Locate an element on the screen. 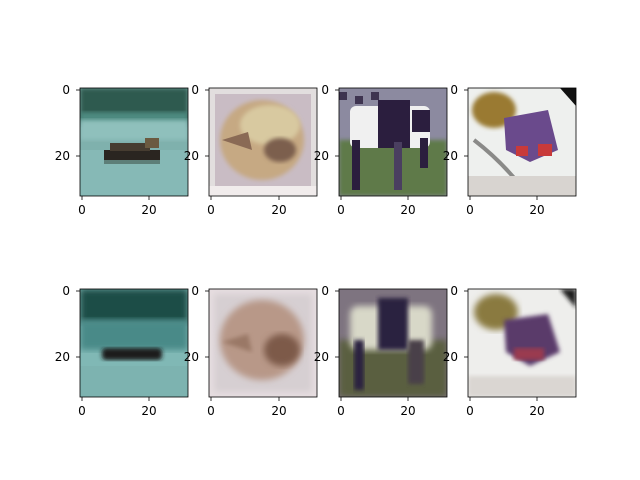 The image size is (640, 480). subplot-r2c4 is located at coordinates (522, 343).